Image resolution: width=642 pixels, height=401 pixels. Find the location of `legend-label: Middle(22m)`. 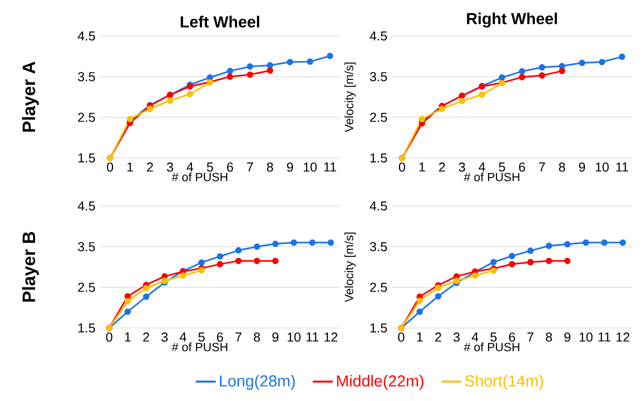

legend-label: Middle(22m) is located at coordinates (380, 382).